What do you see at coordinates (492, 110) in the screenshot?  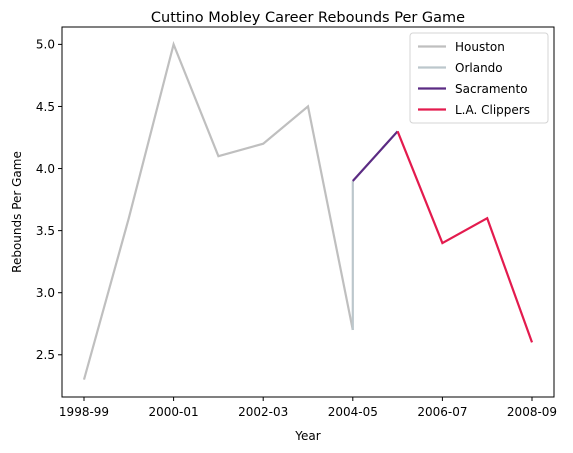 I see `legend-label: L.A. Clippers` at bounding box center [492, 110].